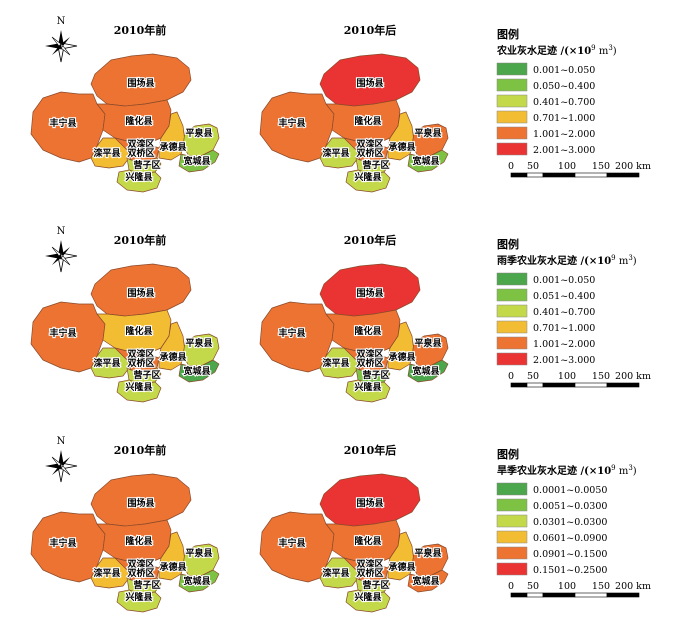  What do you see at coordinates (570, 554) in the screenshot?
I see `legend-item-label: 0.0901~0.1500` at bounding box center [570, 554].